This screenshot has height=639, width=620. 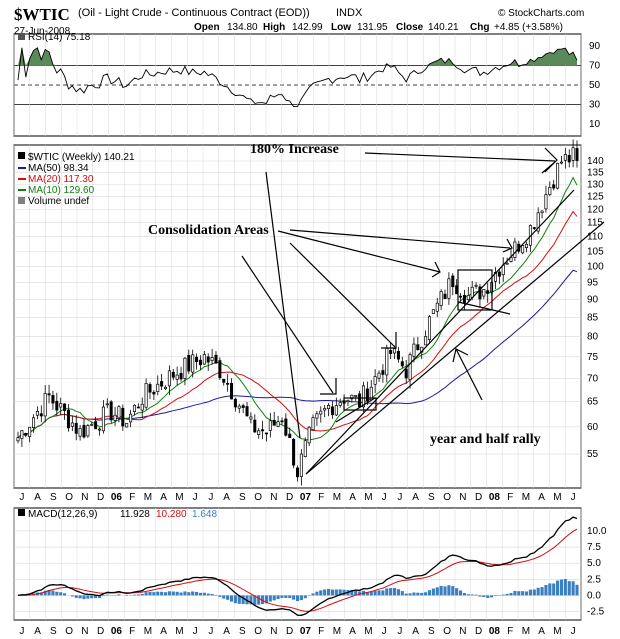 I want to click on price-x-tick-label: J, so click(x=399, y=497).